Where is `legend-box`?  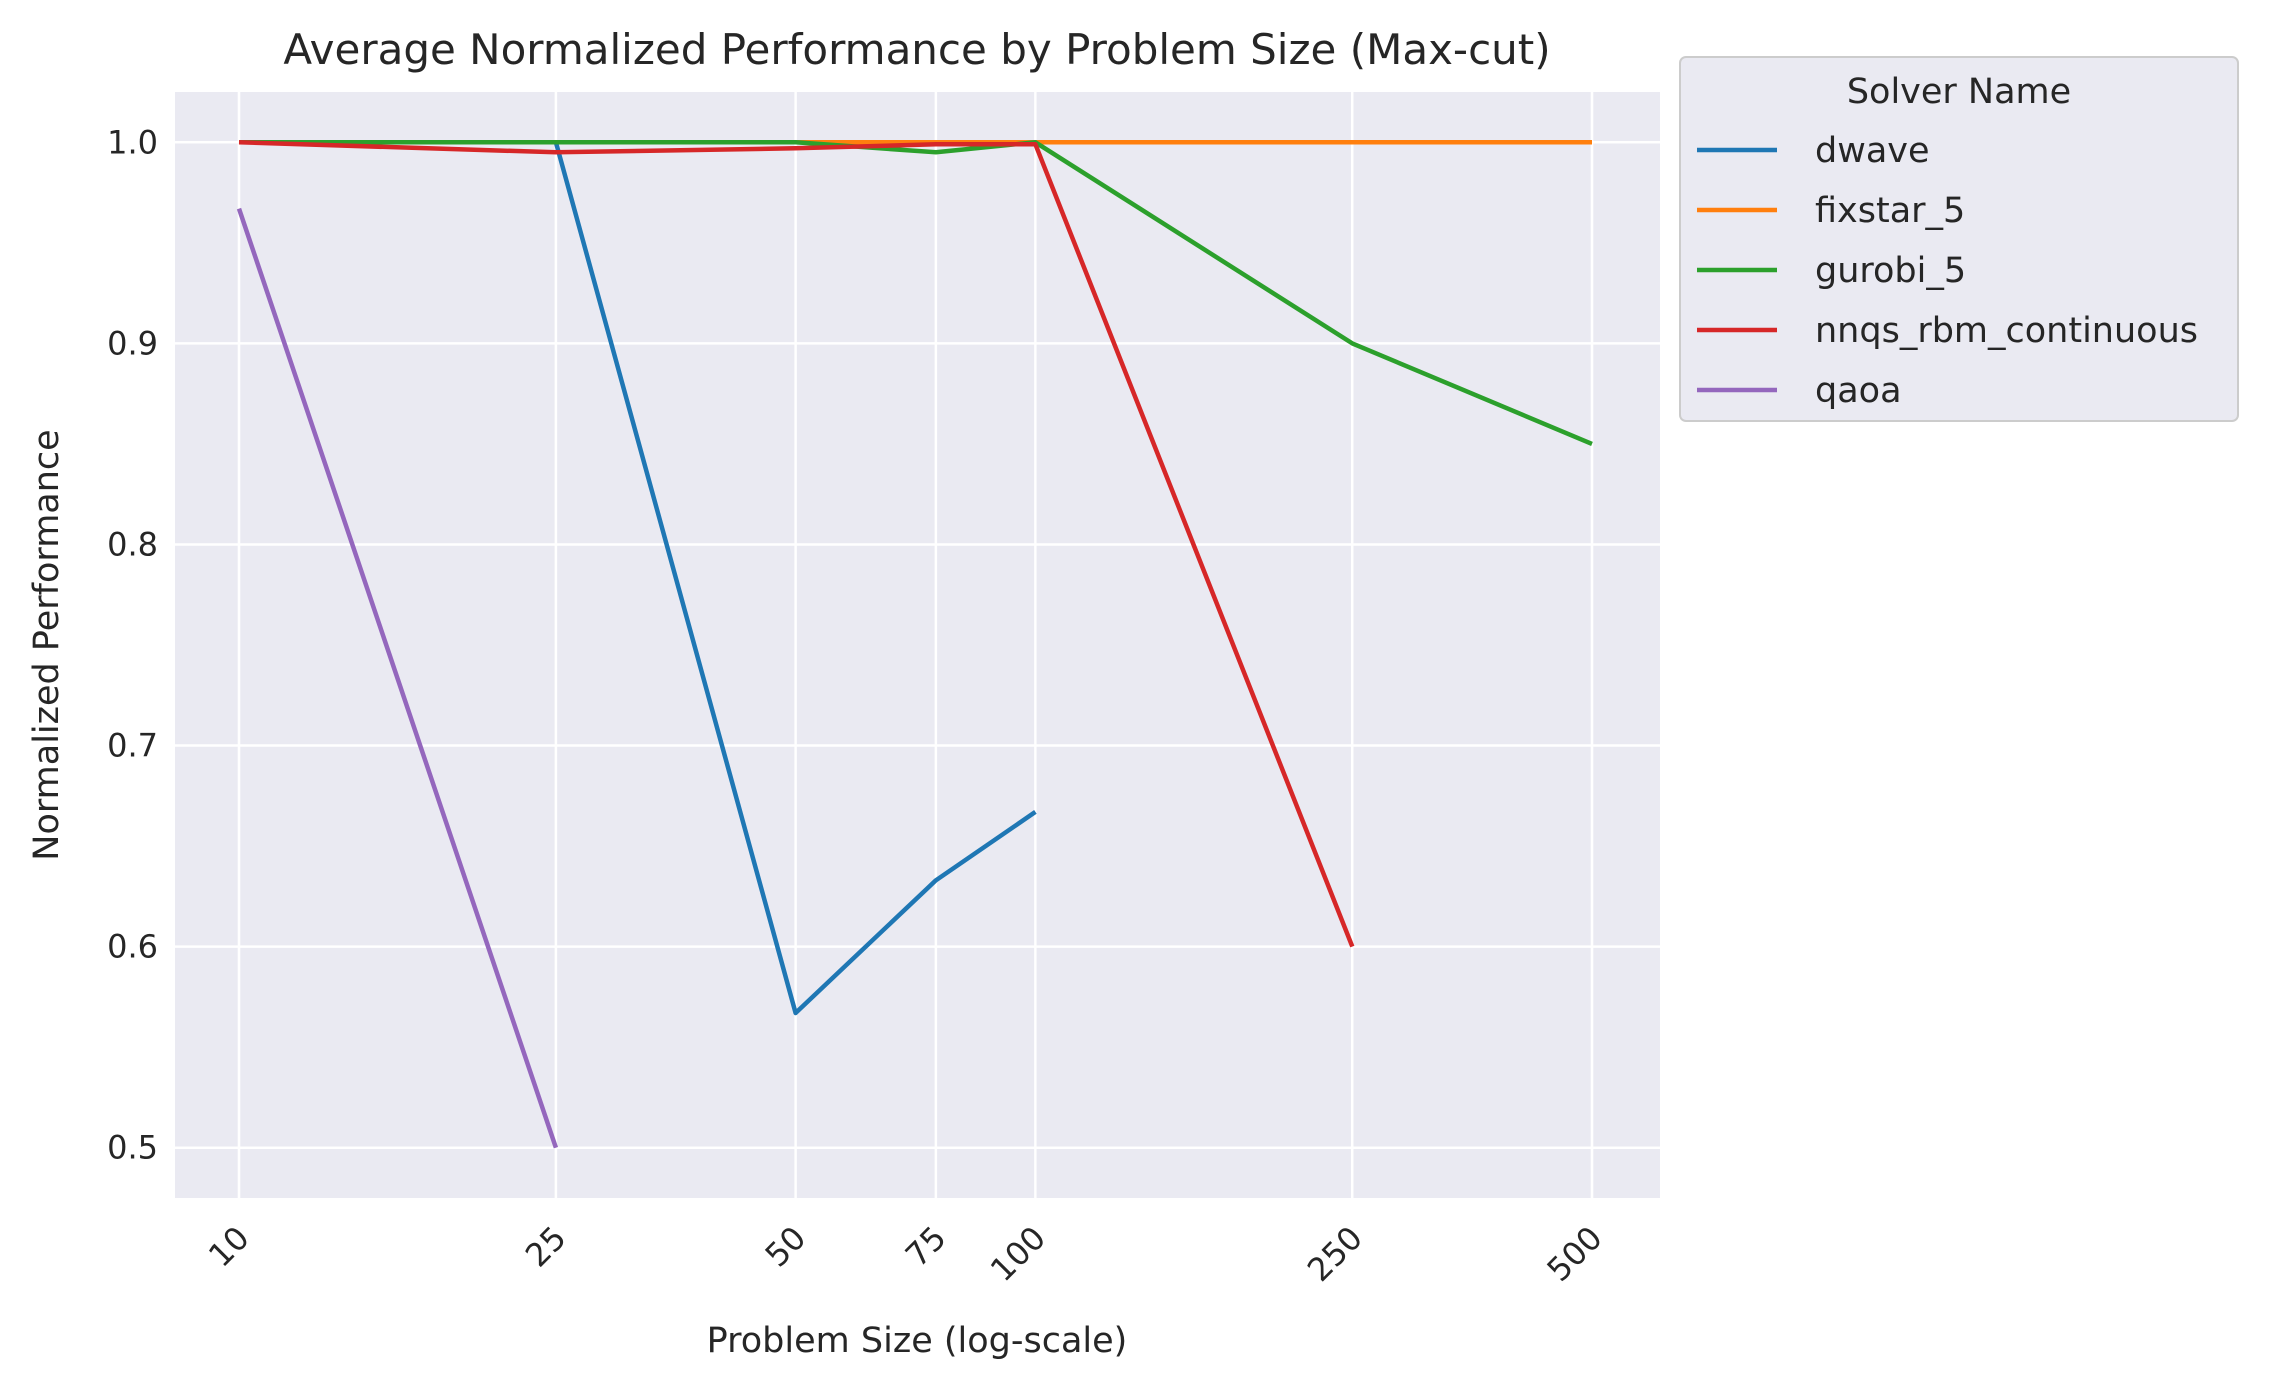 legend-box is located at coordinates (1959, 239).